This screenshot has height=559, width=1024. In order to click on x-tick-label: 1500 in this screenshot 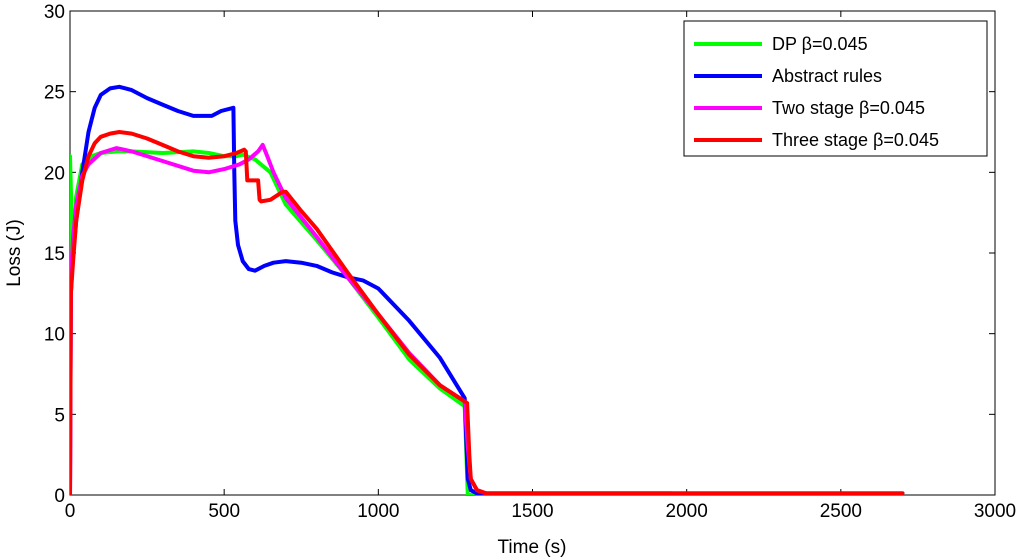, I will do `click(532, 511)`.